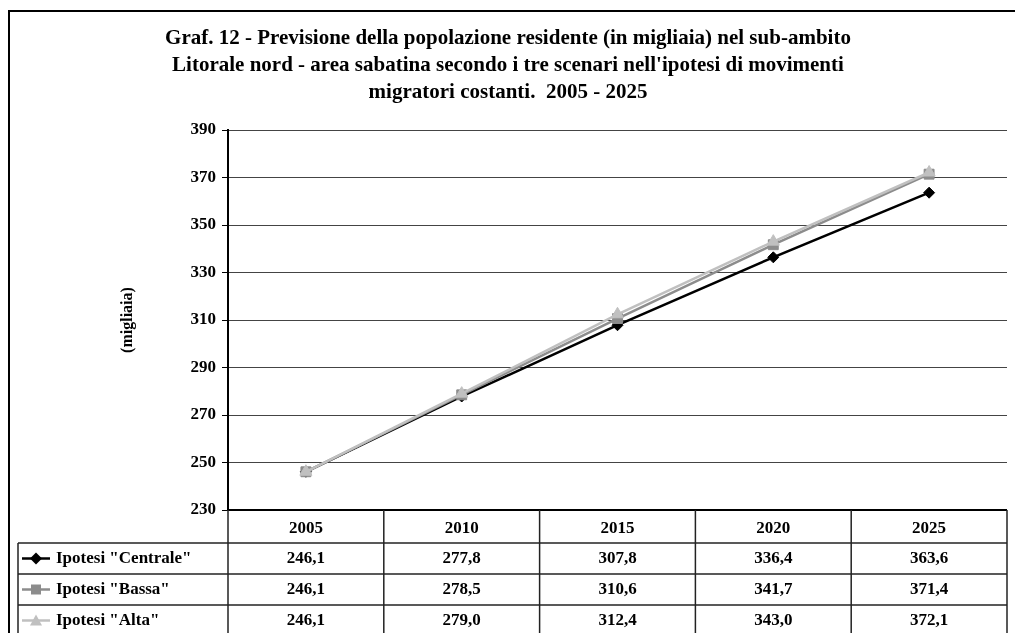  I want to click on y-tick-label: 270, so click(203, 414).